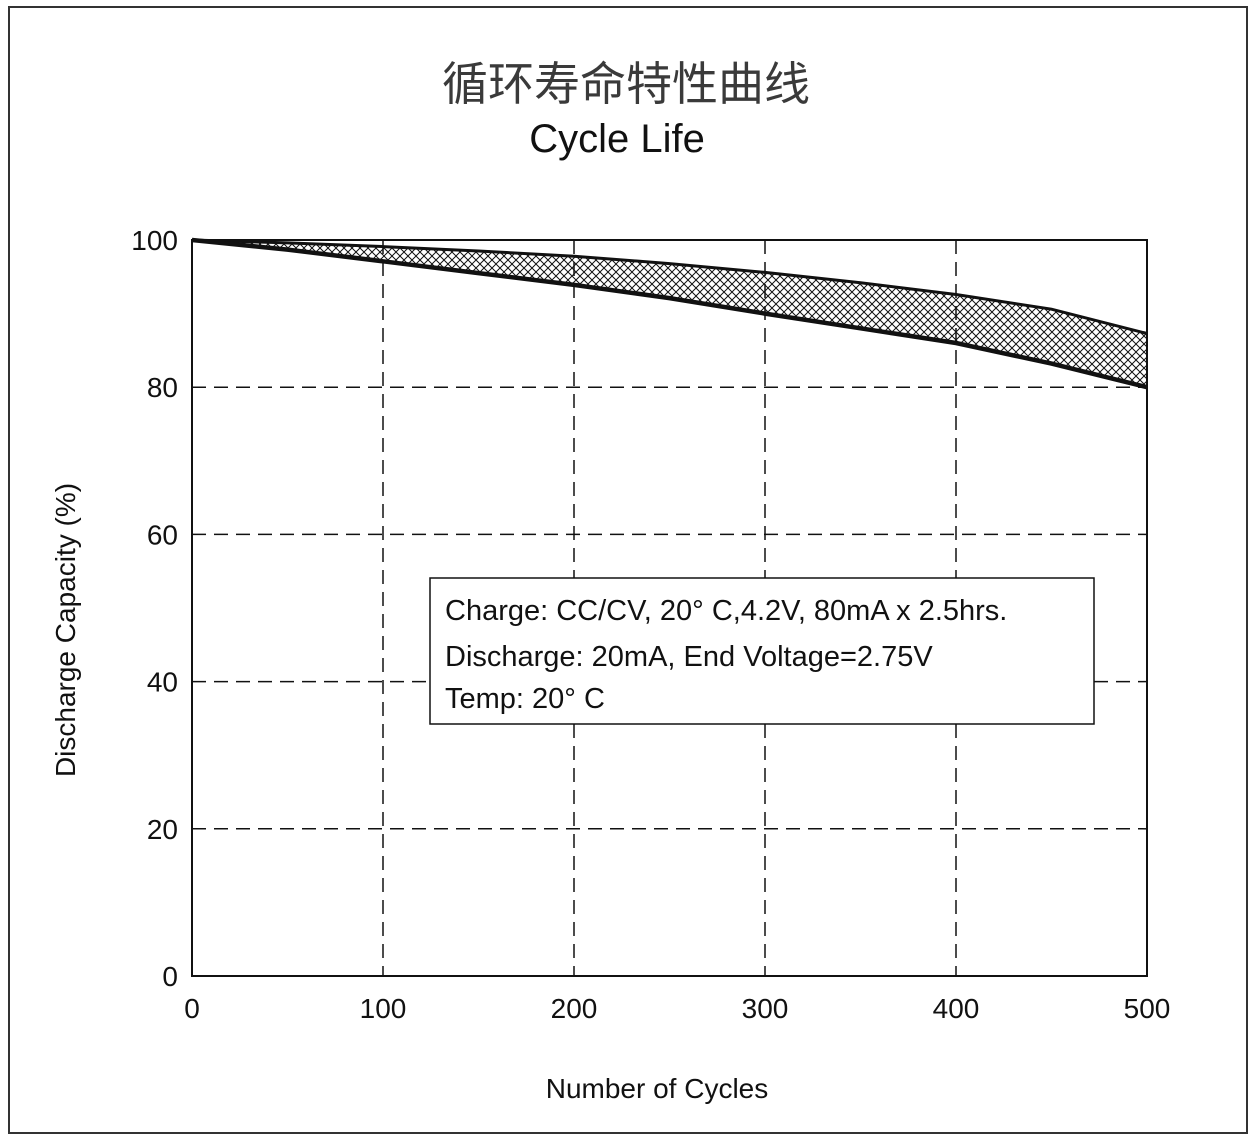 This screenshot has height=1138, width=1258. I want to click on y-tick-label-100: 100, so click(154, 240).